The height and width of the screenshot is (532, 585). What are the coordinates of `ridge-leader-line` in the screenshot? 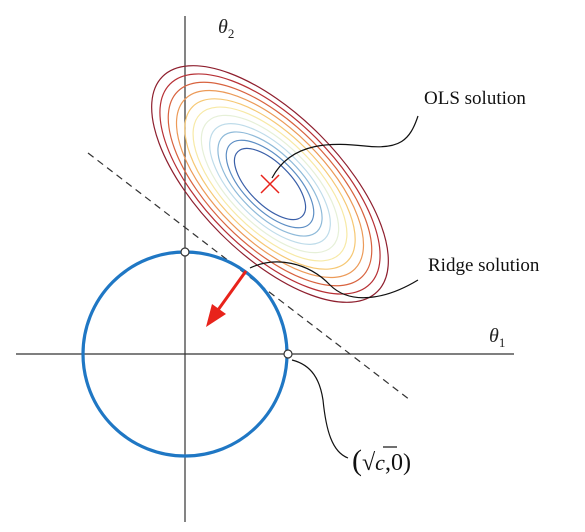 It's located at (334, 280).